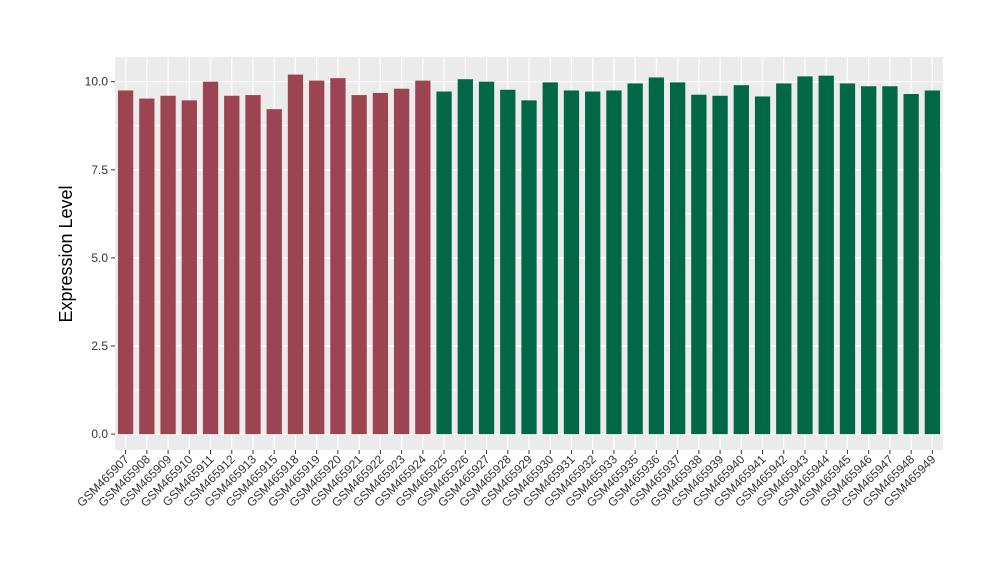  Describe the element at coordinates (699, 264) in the screenshot. I see `bar-GSM465938` at that location.